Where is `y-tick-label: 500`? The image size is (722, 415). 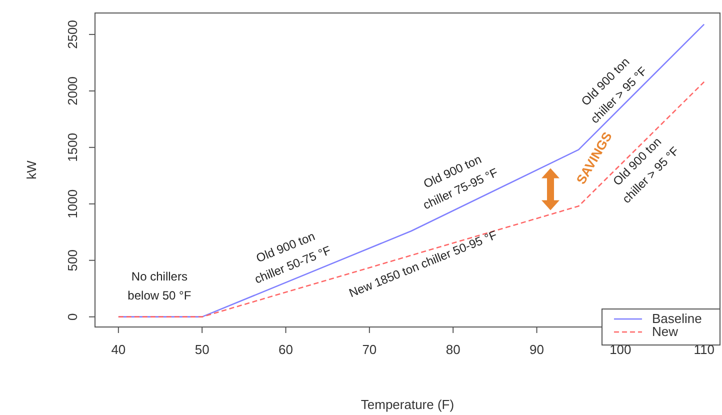 y-tick-label: 500 is located at coordinates (72, 261).